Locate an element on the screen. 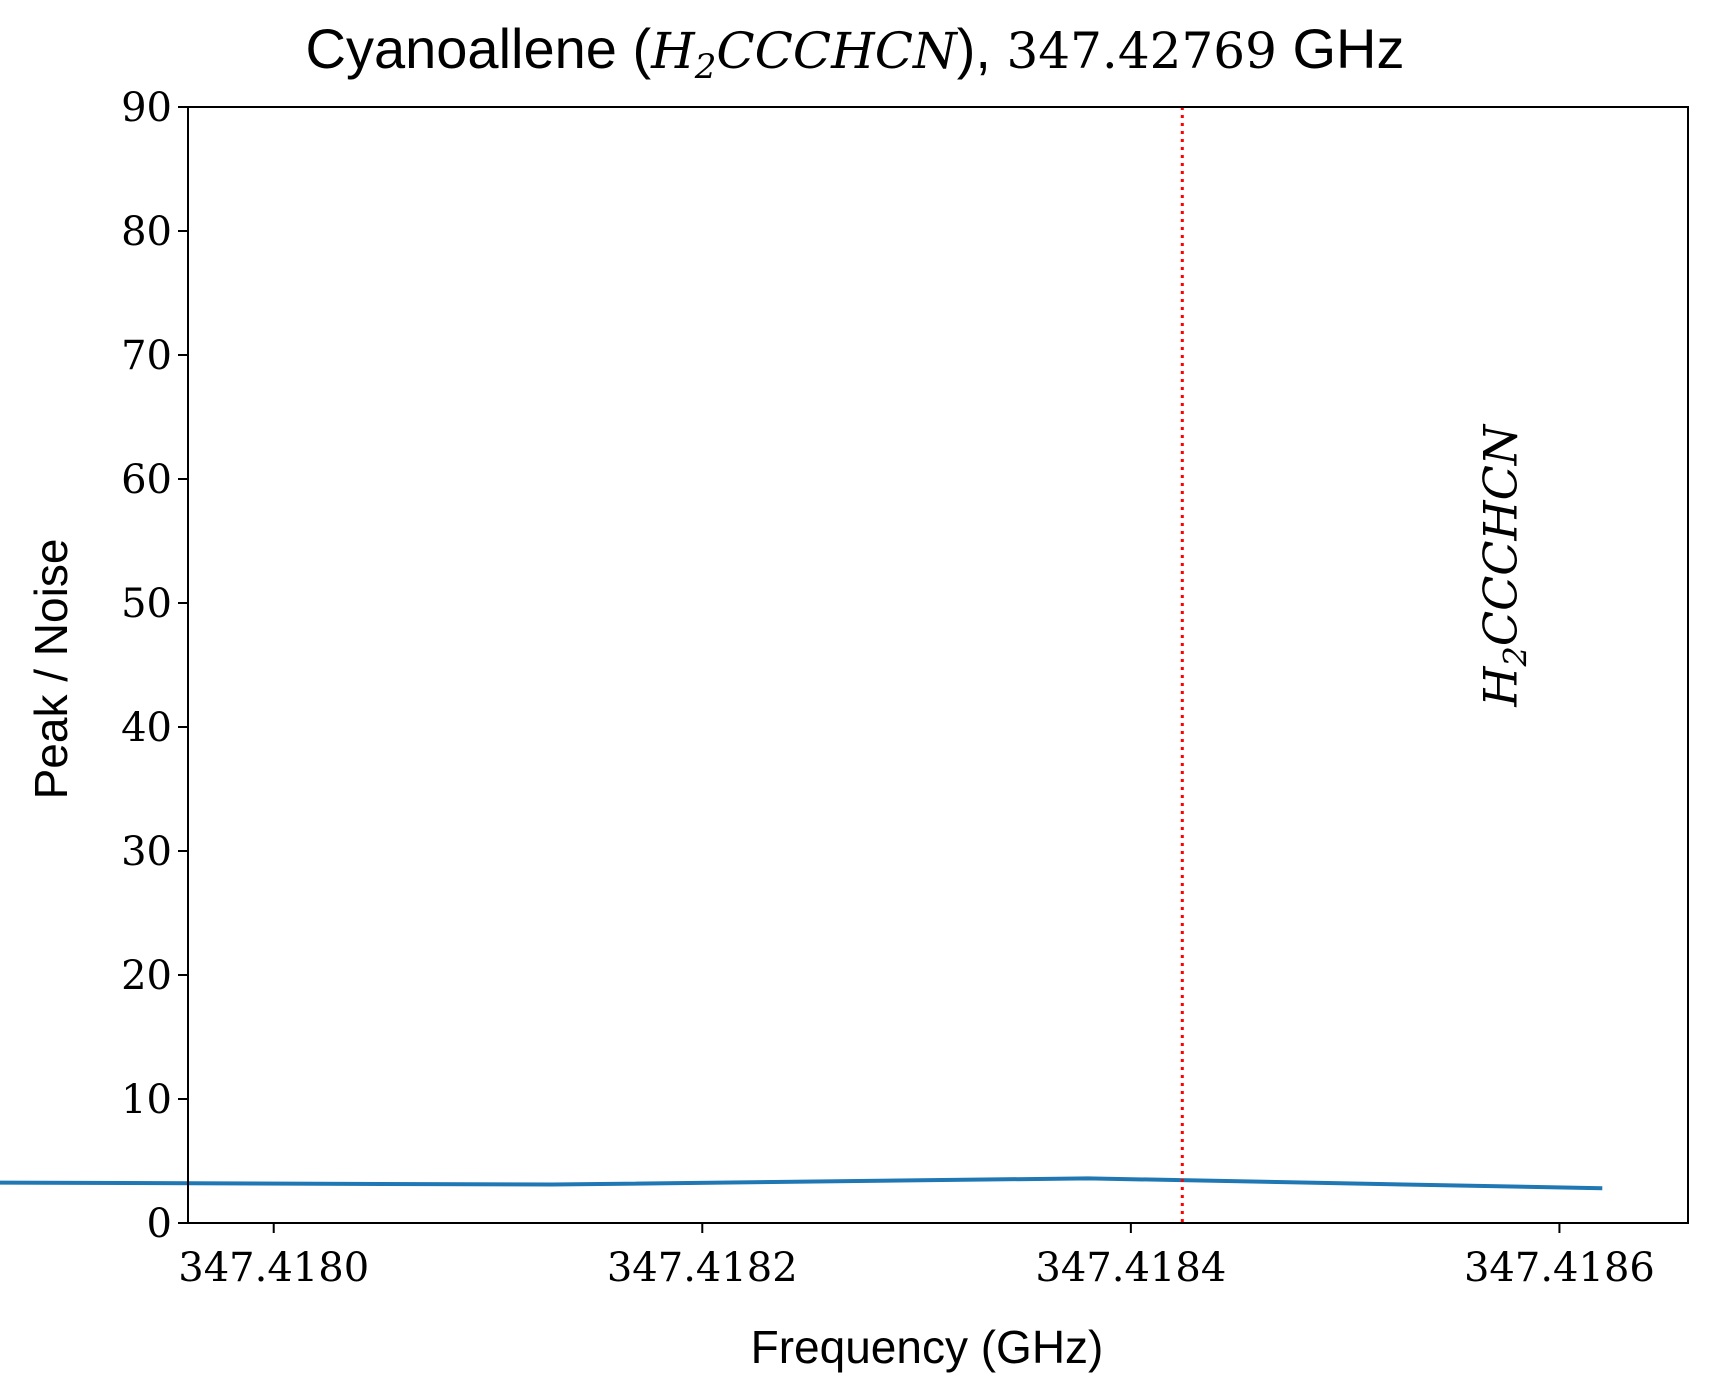  title-molecule-subscript: 2 is located at coordinates (705, 67).